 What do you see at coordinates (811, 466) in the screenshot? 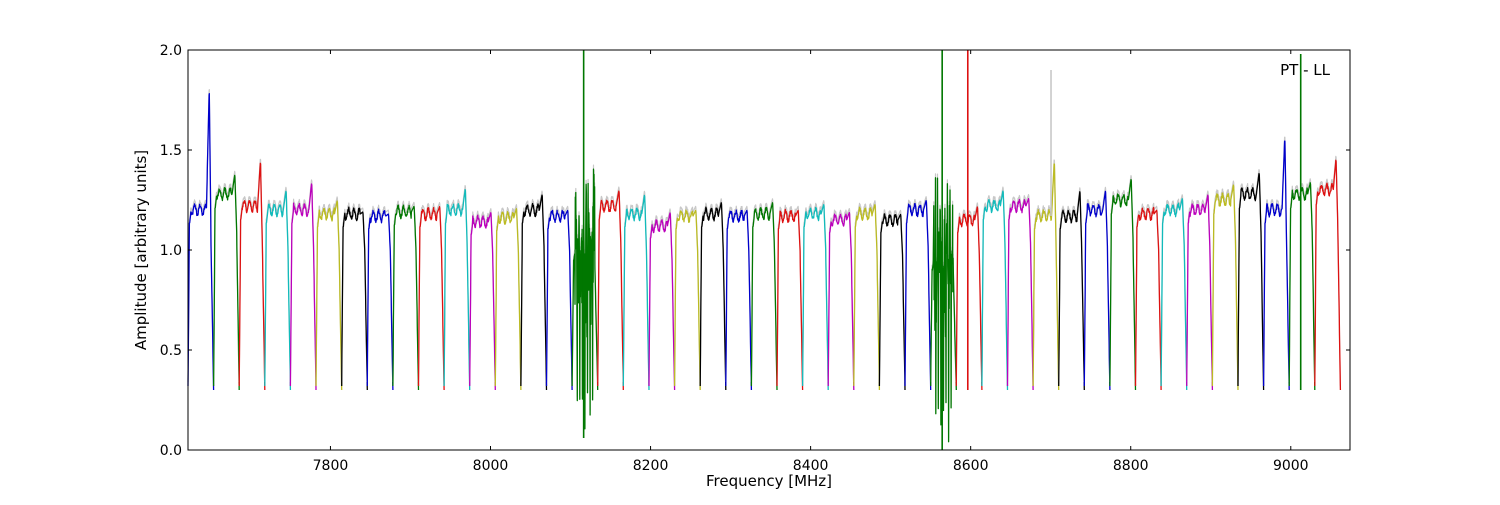
I see `x-tick-label-3: 8400` at bounding box center [811, 466].